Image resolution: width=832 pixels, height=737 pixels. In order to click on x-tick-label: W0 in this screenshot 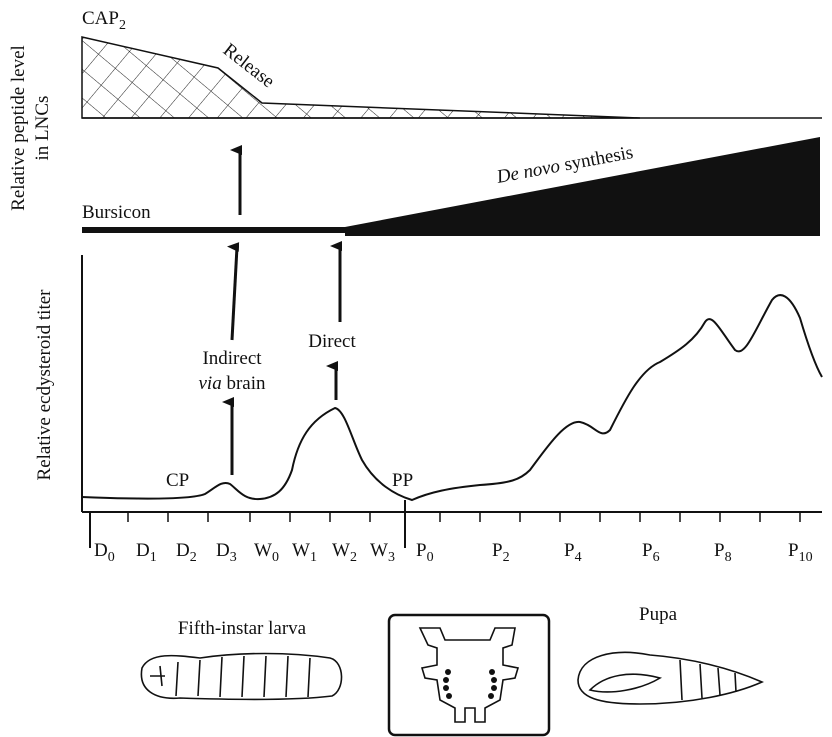, I will do `click(266, 552)`.